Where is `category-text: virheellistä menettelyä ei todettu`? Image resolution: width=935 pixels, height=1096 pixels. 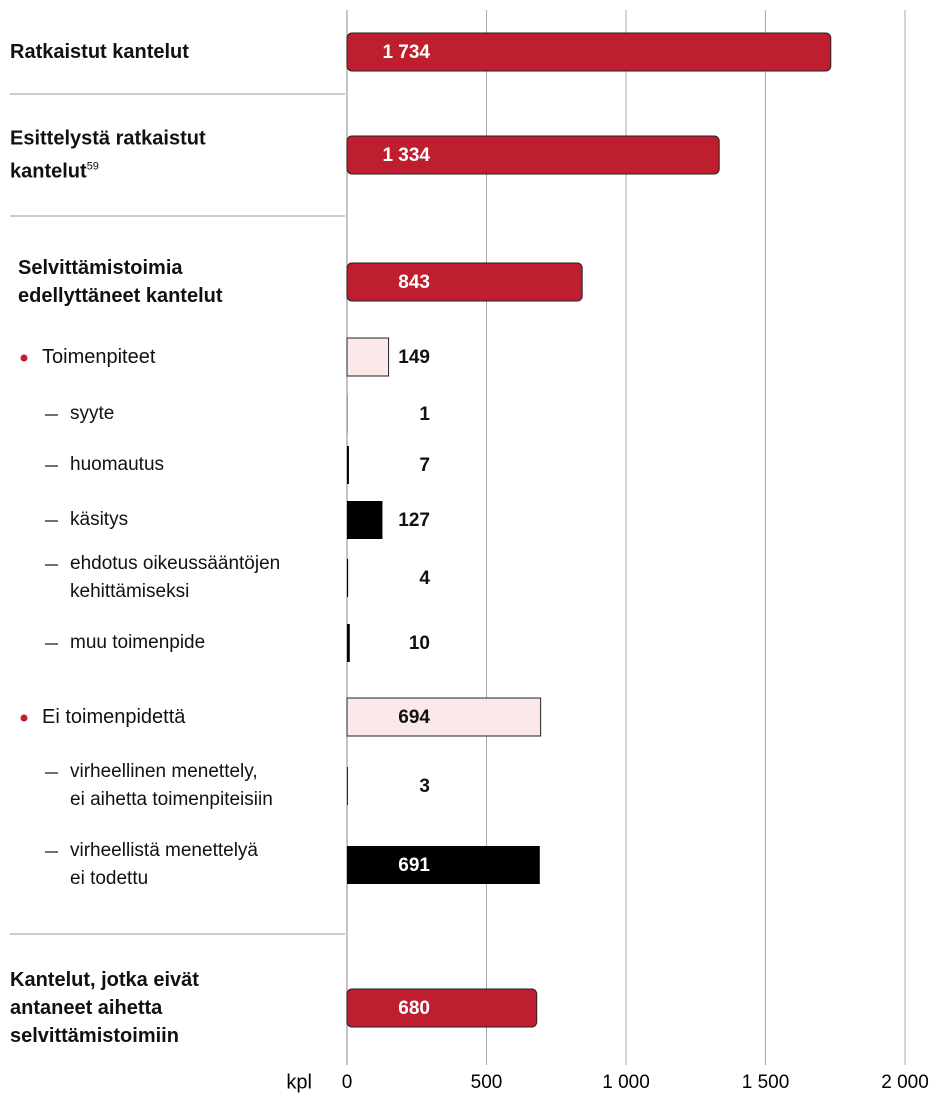 category-text: virheellistä menettelyä ei todettu is located at coordinates (164, 864).